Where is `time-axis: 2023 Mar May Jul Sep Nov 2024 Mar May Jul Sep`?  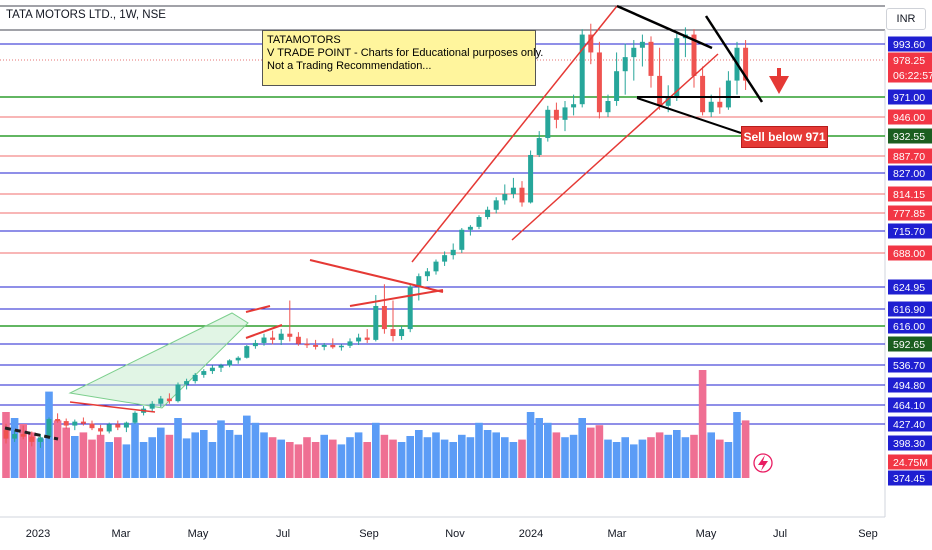 time-axis: 2023 Mar May Jul Sep Nov 2024 Mar May Jul Sep is located at coordinates (452, 534).